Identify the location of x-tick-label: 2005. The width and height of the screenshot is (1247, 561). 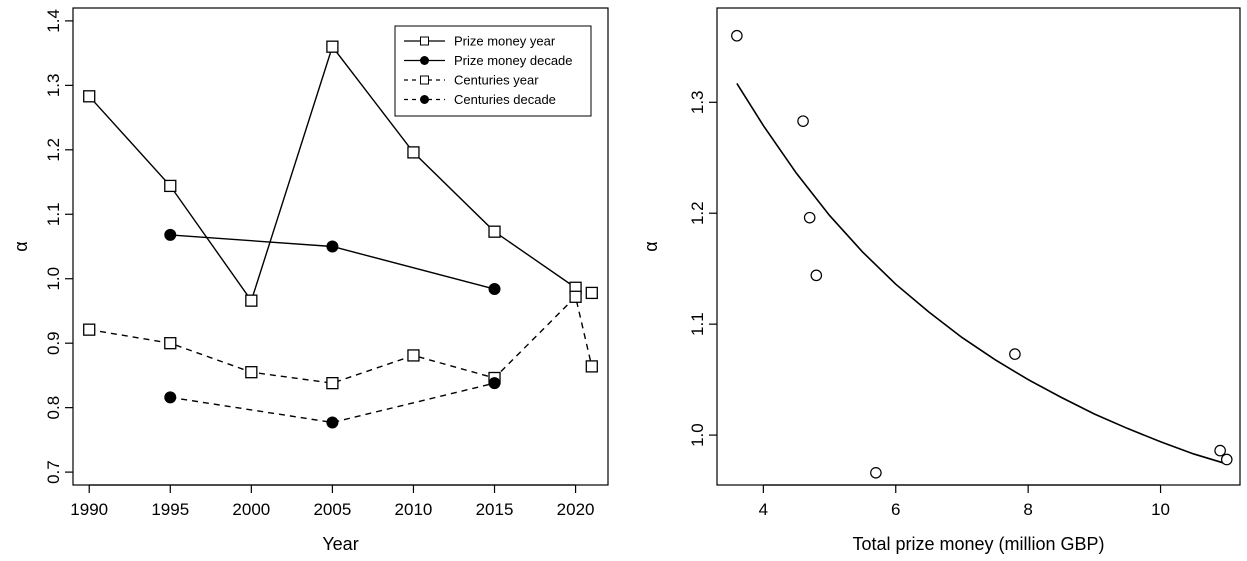
(332, 509).